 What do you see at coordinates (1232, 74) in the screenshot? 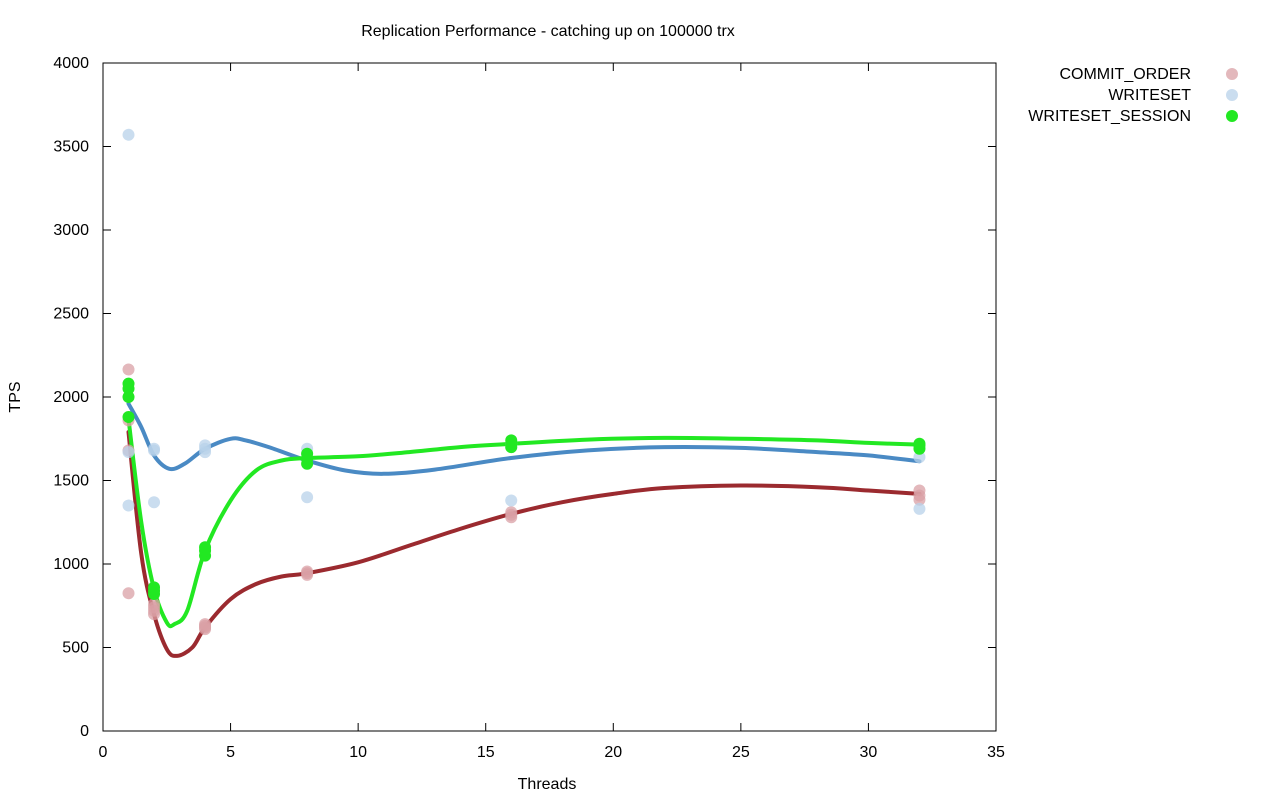
I see `legend-marker-commit-order` at bounding box center [1232, 74].